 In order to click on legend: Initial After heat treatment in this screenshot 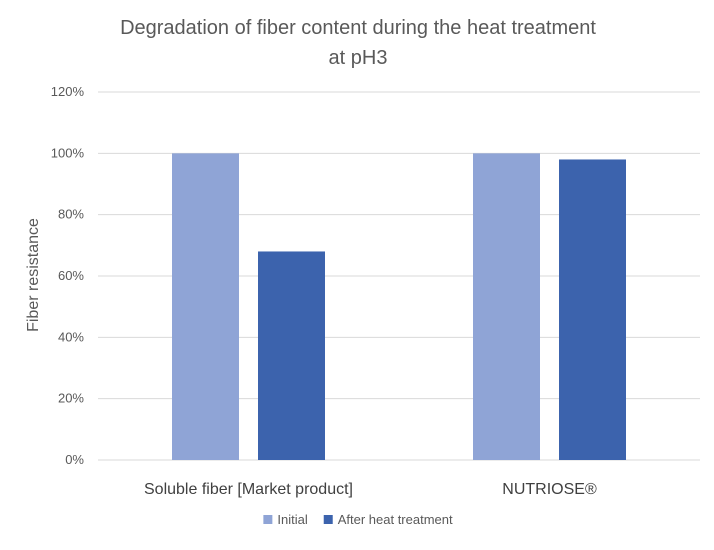, I will do `click(358, 519)`.